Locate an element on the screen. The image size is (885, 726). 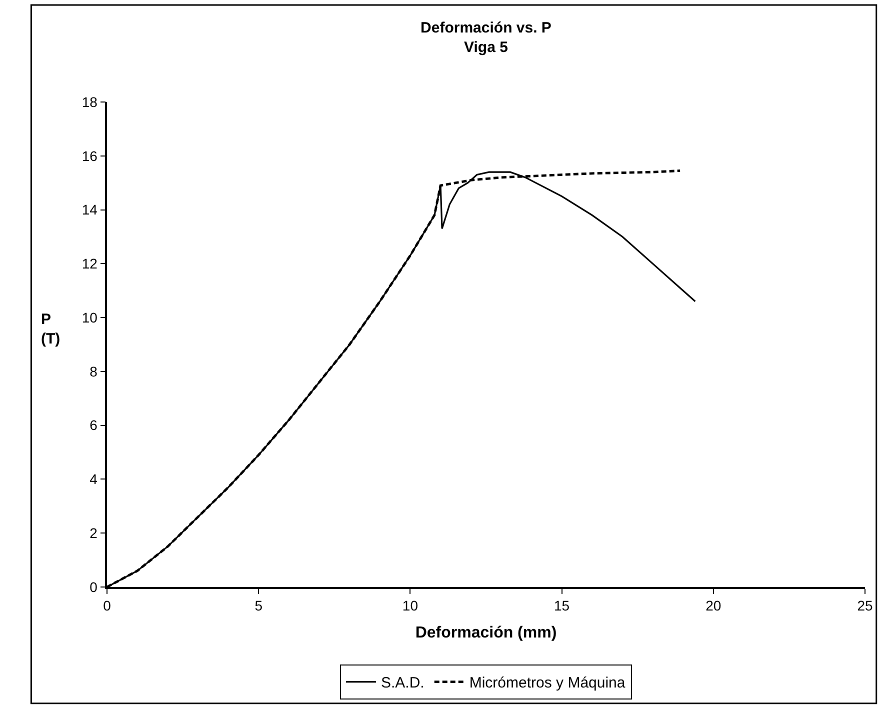
x-tick-label: 25 is located at coordinates (865, 606).